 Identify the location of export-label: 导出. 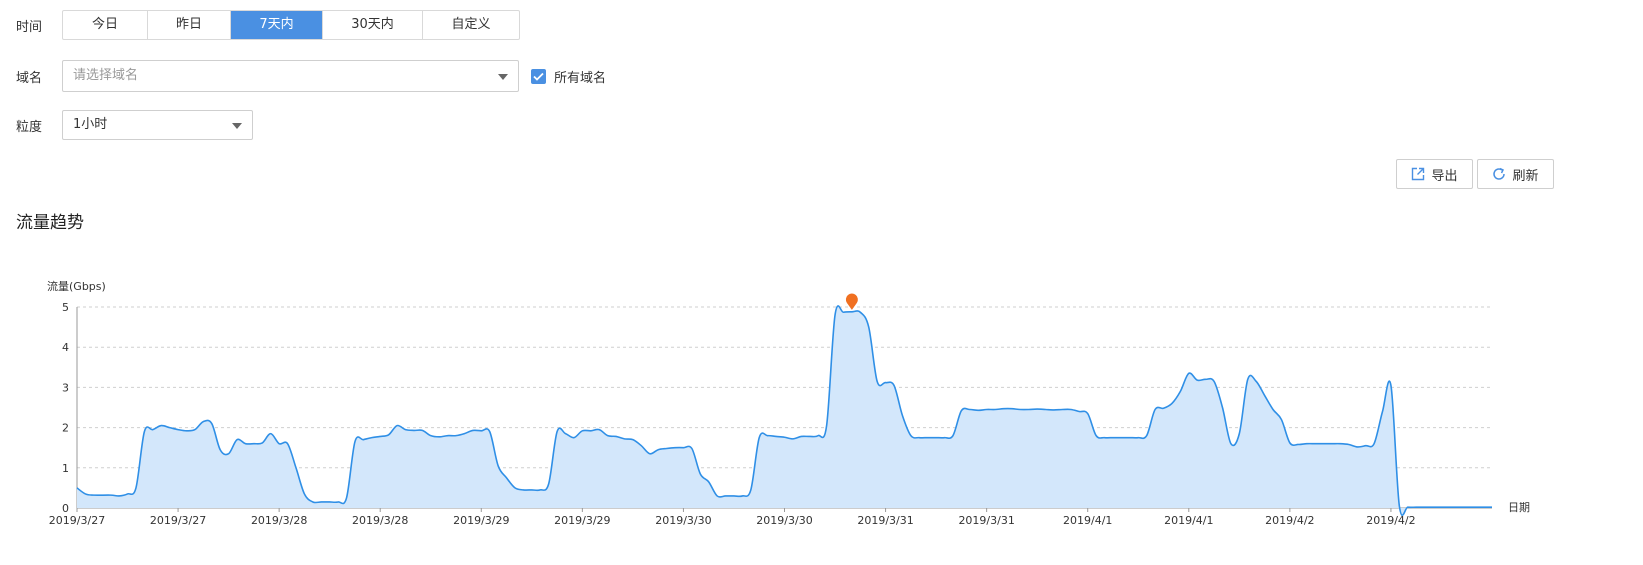
(1444, 176).